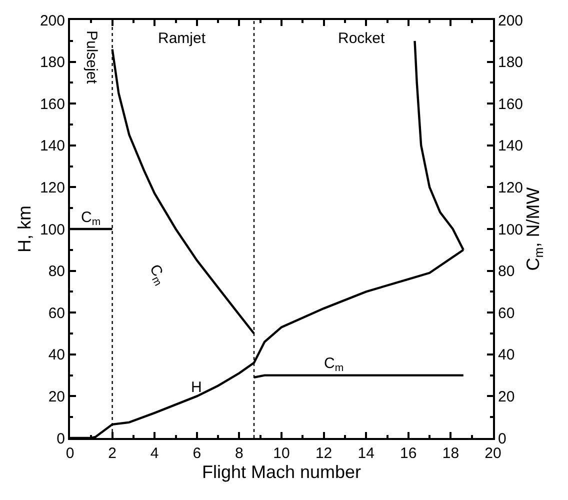 The width and height of the screenshot is (568, 500). What do you see at coordinates (502, 439) in the screenshot?
I see `y2-tick-label: 0` at bounding box center [502, 439].